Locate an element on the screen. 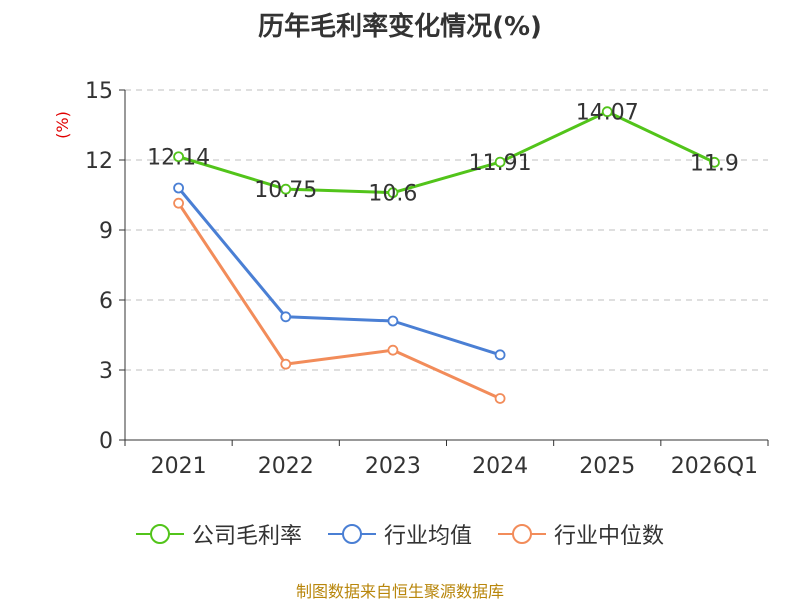 This screenshot has width=800, height=602. data-label: 11.9 is located at coordinates (714, 163).